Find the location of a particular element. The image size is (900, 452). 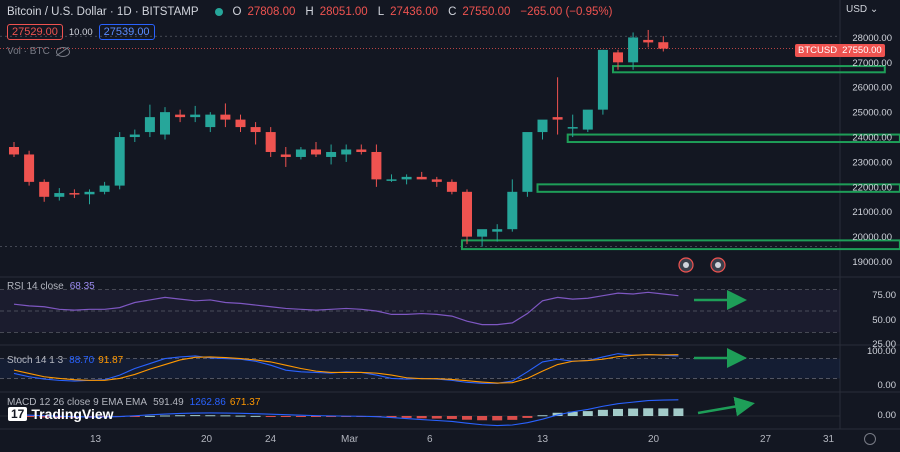

price-tick: 23000.00 is located at coordinates (872, 162).